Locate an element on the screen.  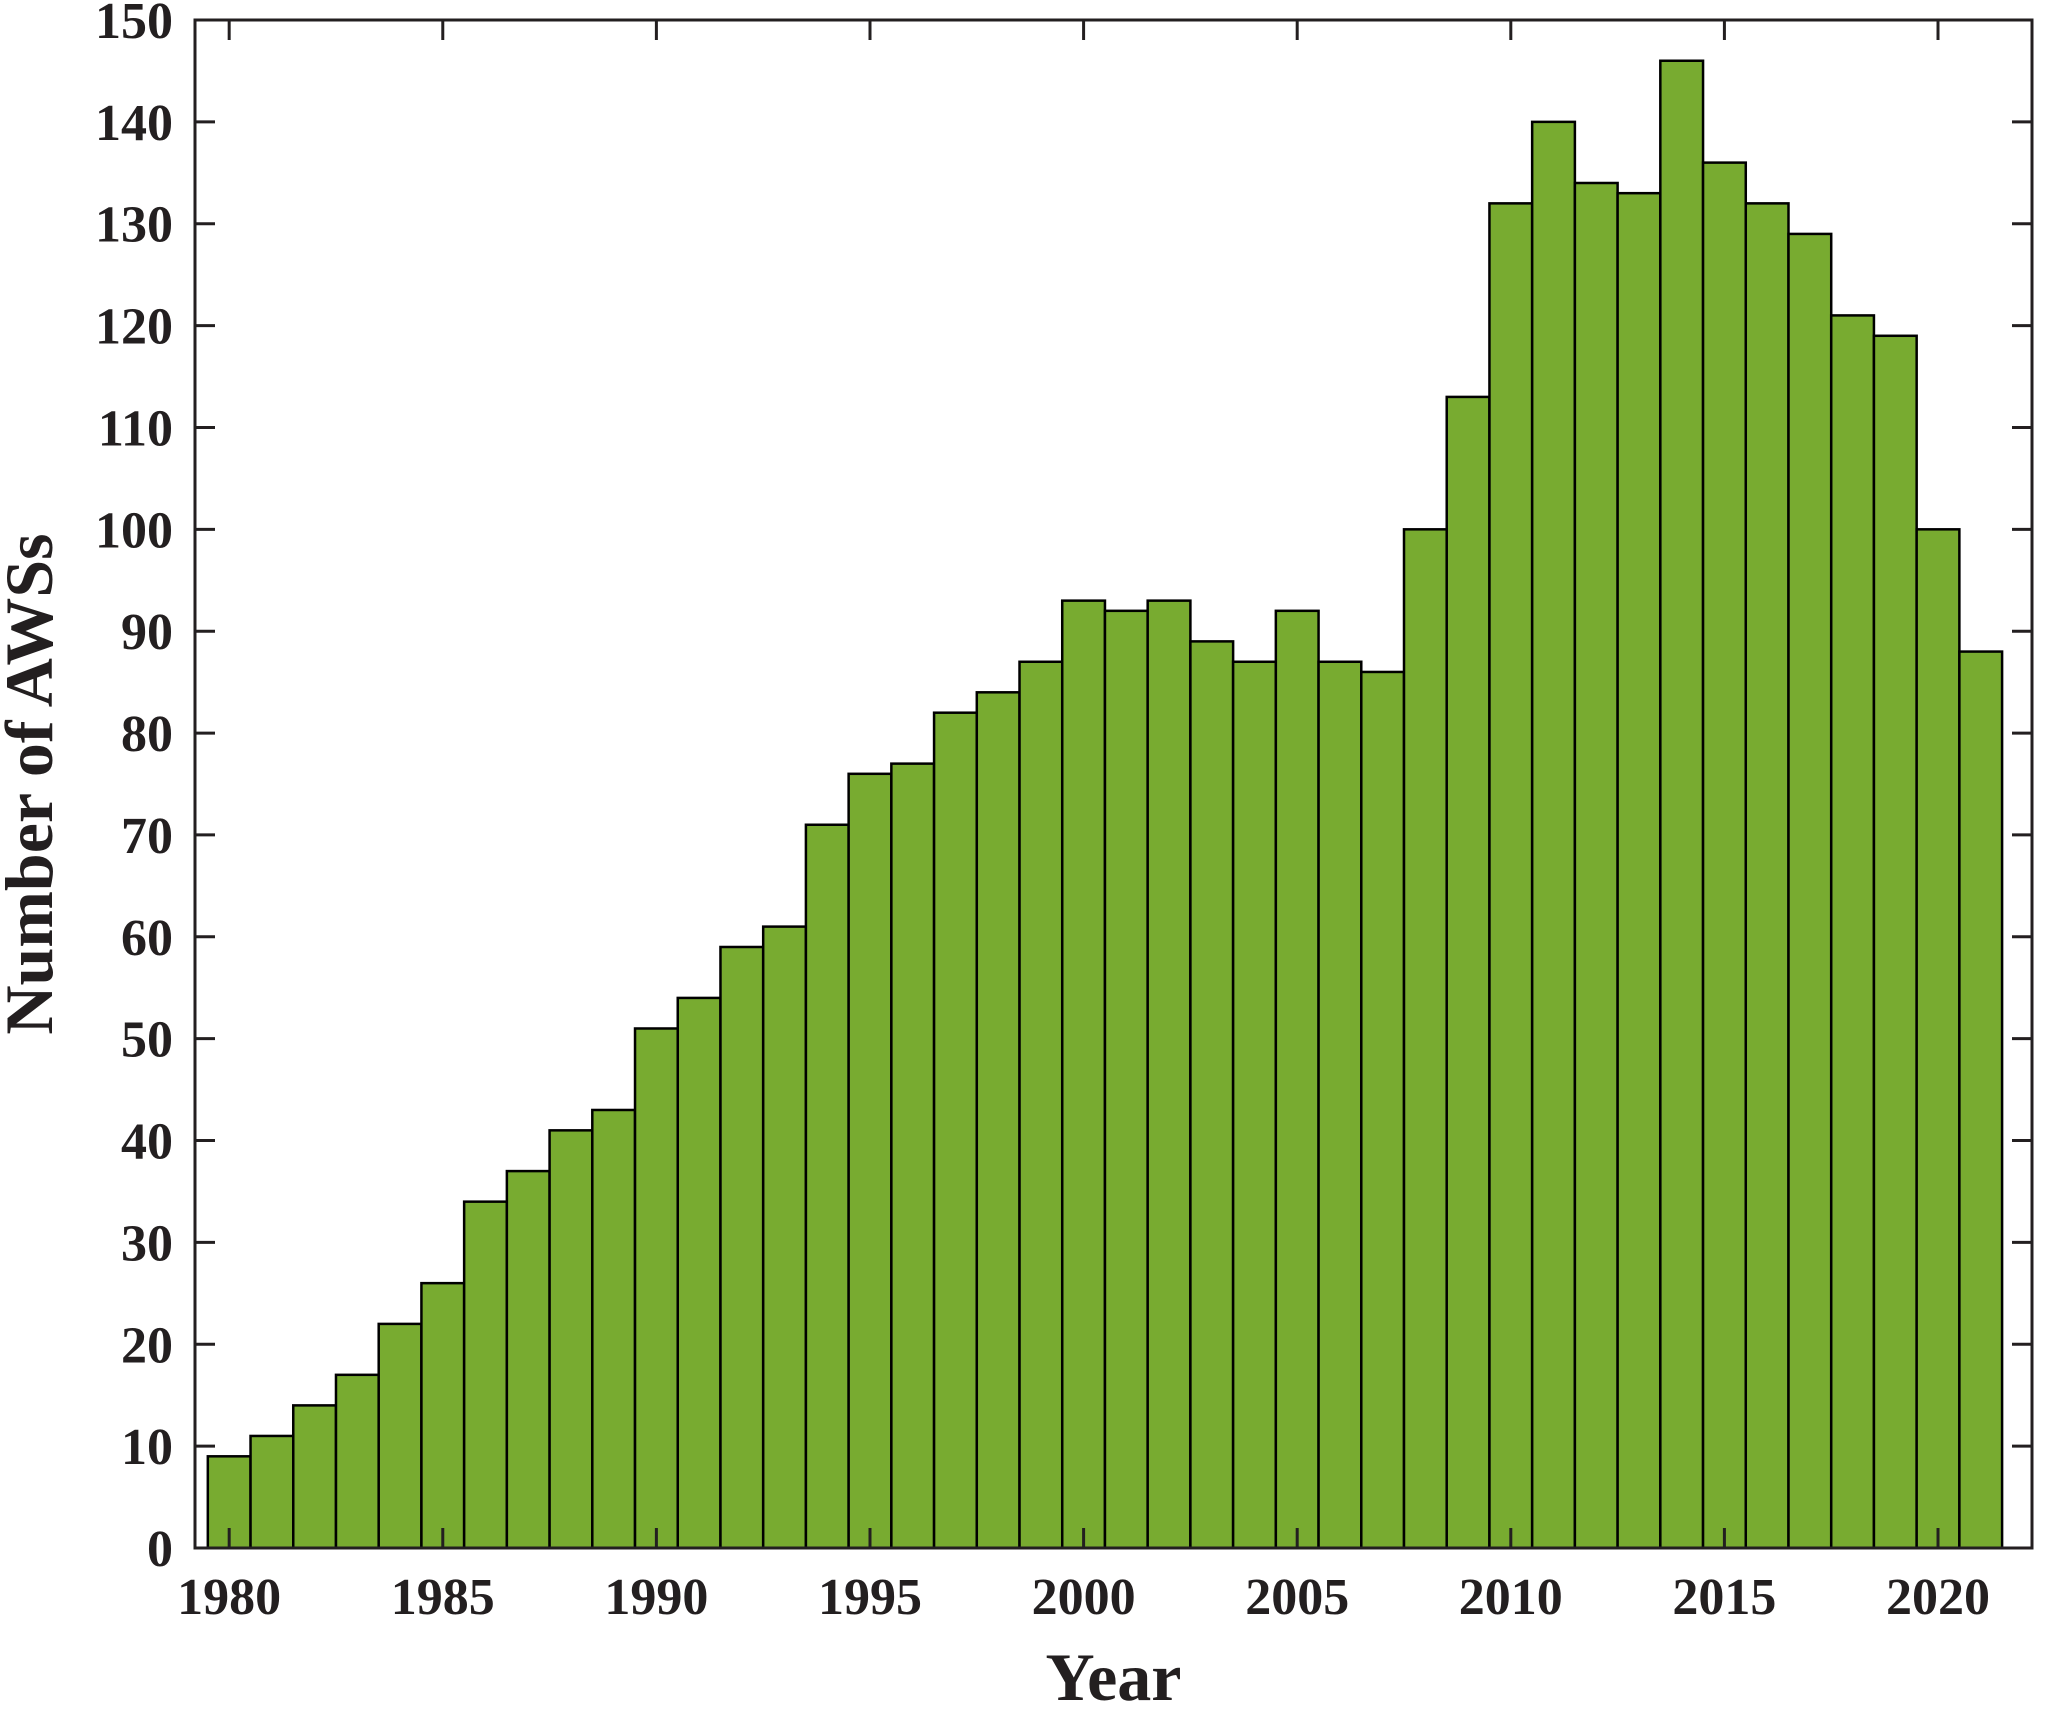
y-tick-label: 150 is located at coordinates (134, 25).